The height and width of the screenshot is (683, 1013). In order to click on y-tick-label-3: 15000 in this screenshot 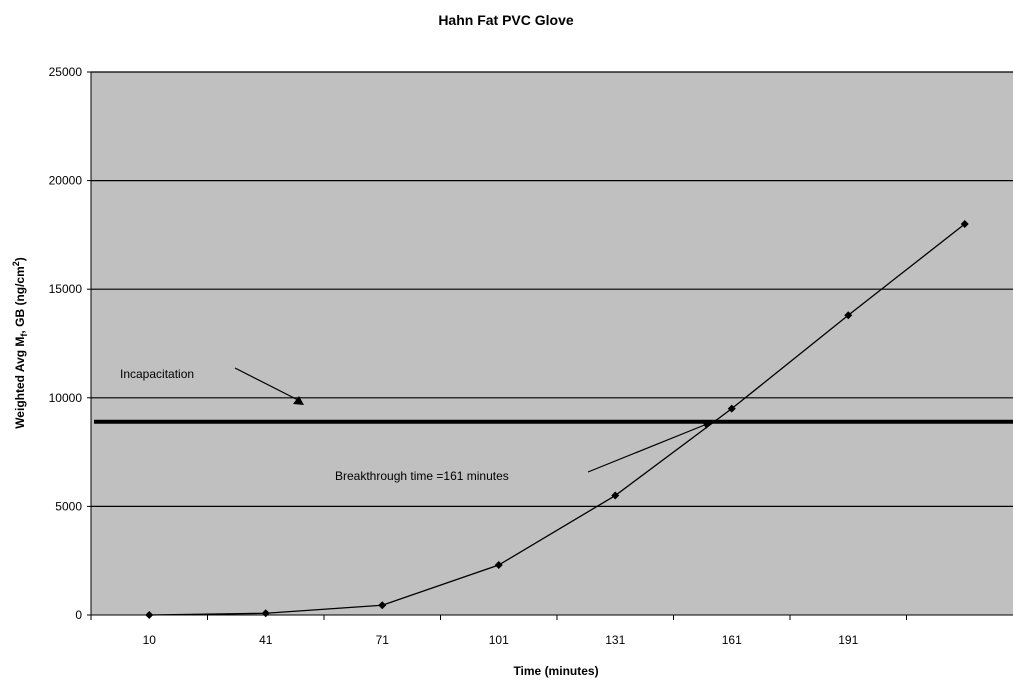, I will do `click(66, 289)`.